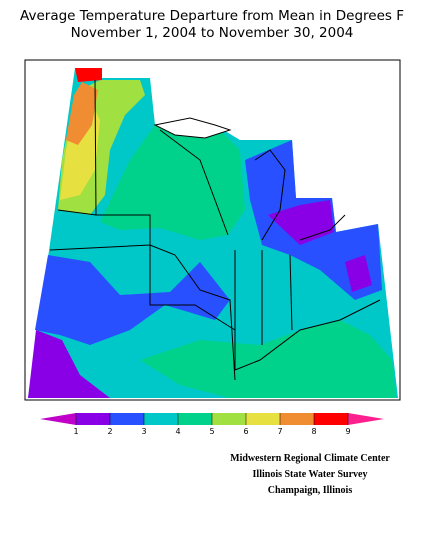 The image size is (425, 550). What do you see at coordinates (313, 431) in the screenshot?
I see `legend-tick-label: 8` at bounding box center [313, 431].